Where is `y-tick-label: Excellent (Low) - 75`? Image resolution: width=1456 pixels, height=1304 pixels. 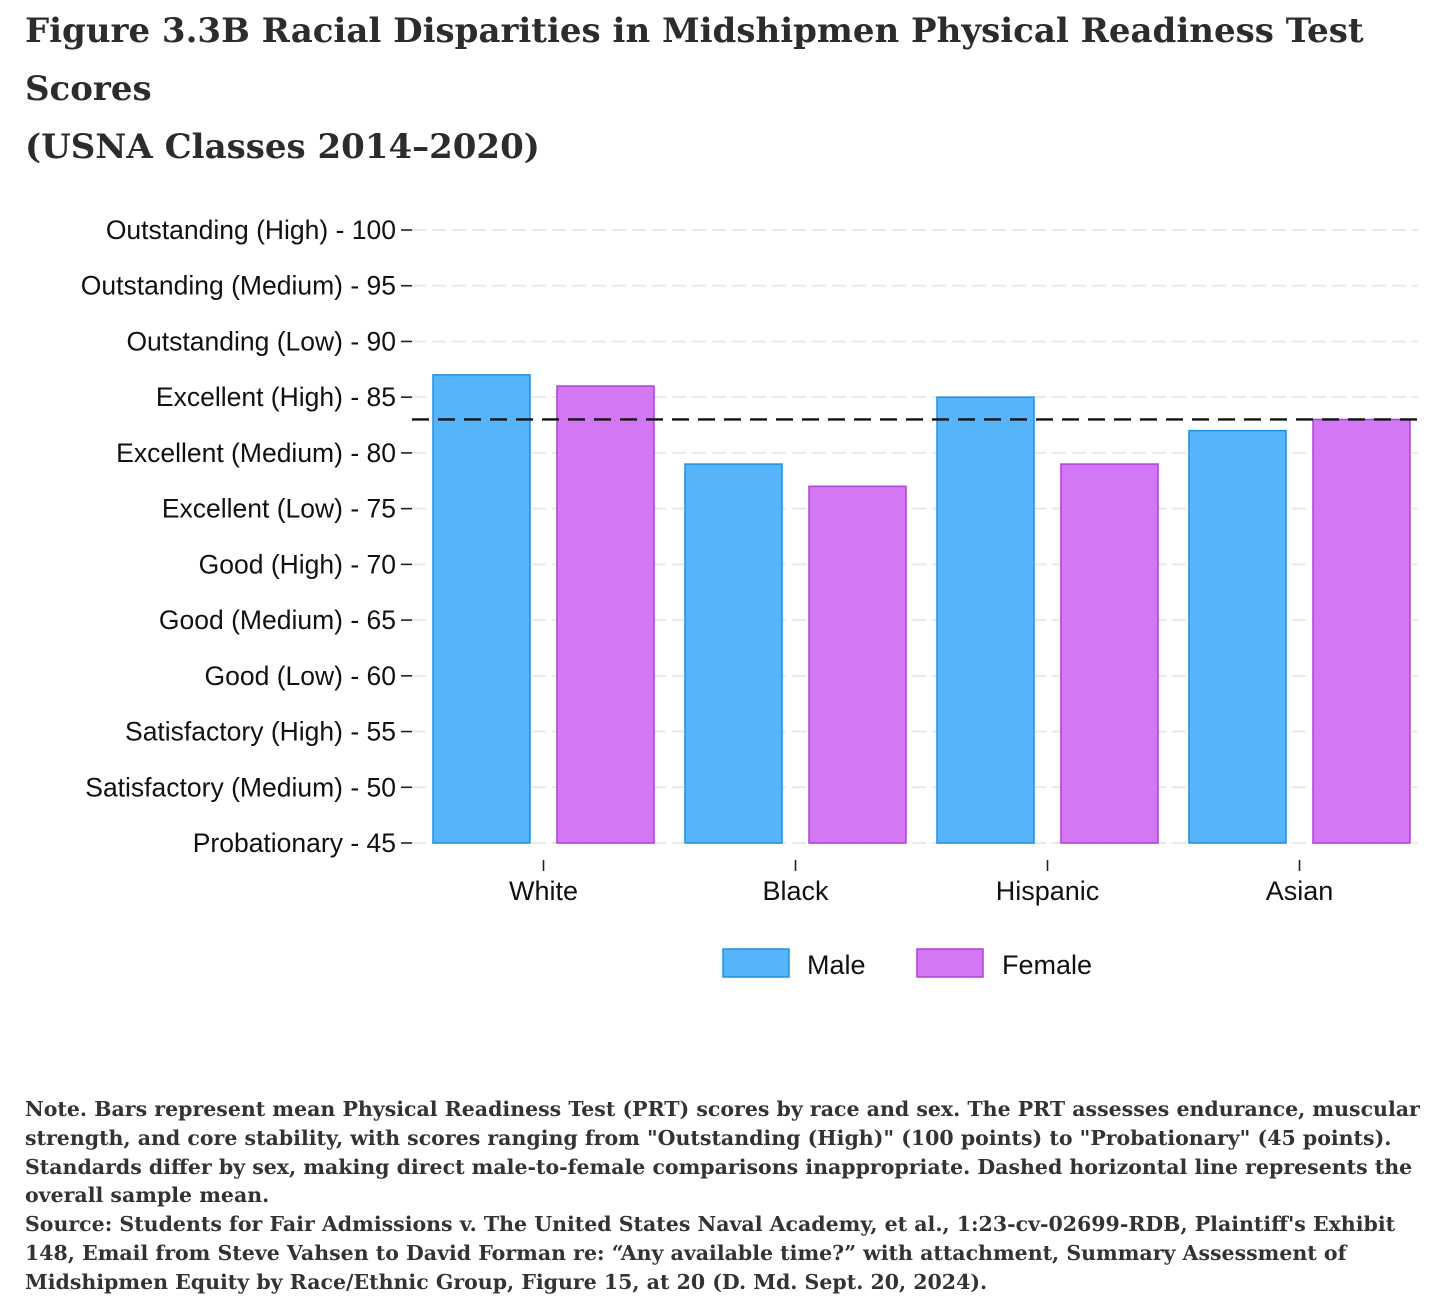 y-tick-label: Excellent (Low) - 75 is located at coordinates (279, 509).